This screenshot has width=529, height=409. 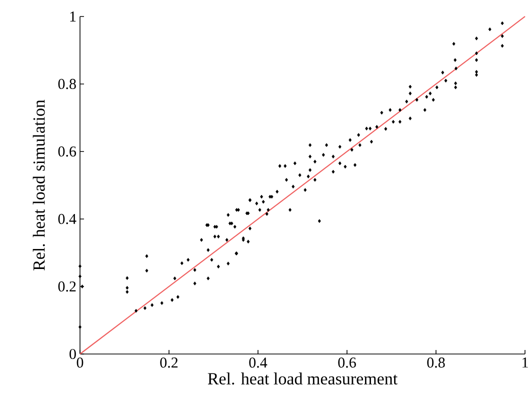 I want to click on y-axis-title: Rel. heat load simulation, so click(x=38, y=185).